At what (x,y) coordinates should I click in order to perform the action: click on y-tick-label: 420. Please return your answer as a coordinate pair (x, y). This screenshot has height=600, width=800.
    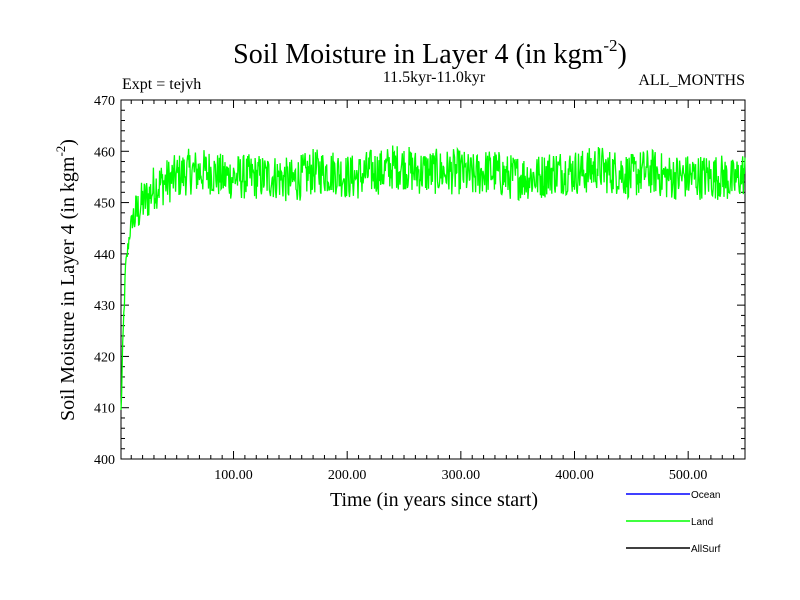
    Looking at the image, I should click on (104, 357).